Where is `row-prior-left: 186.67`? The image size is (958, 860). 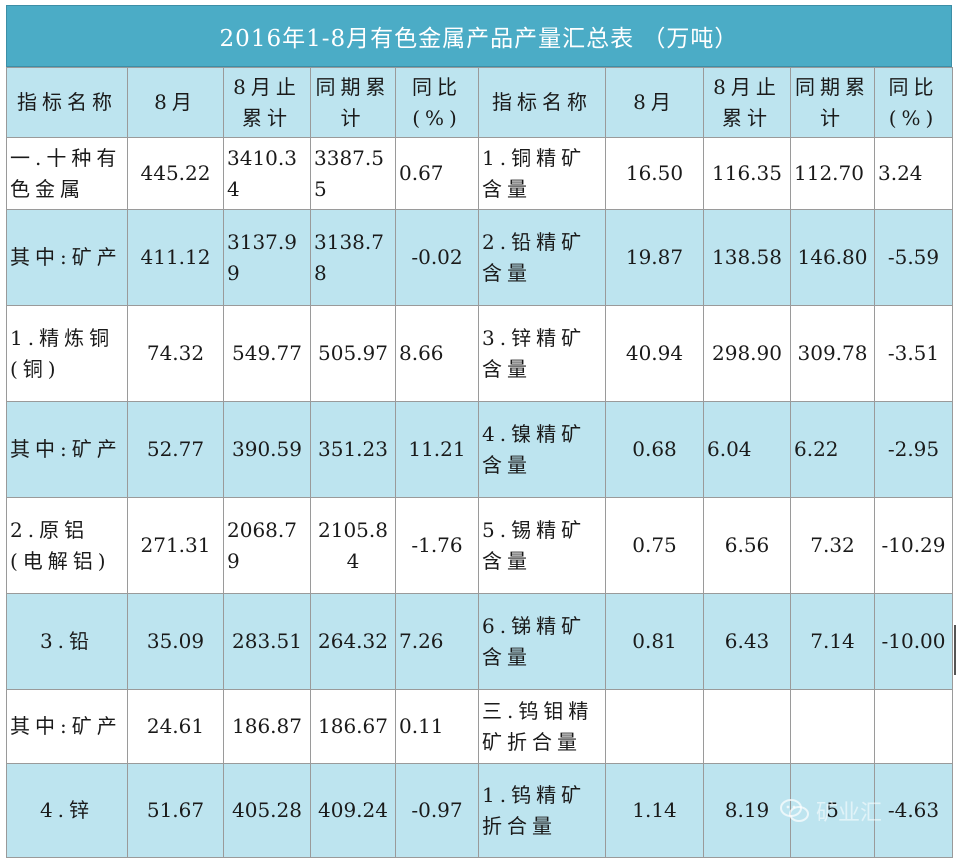
row-prior-left: 186.67 is located at coordinates (353, 726).